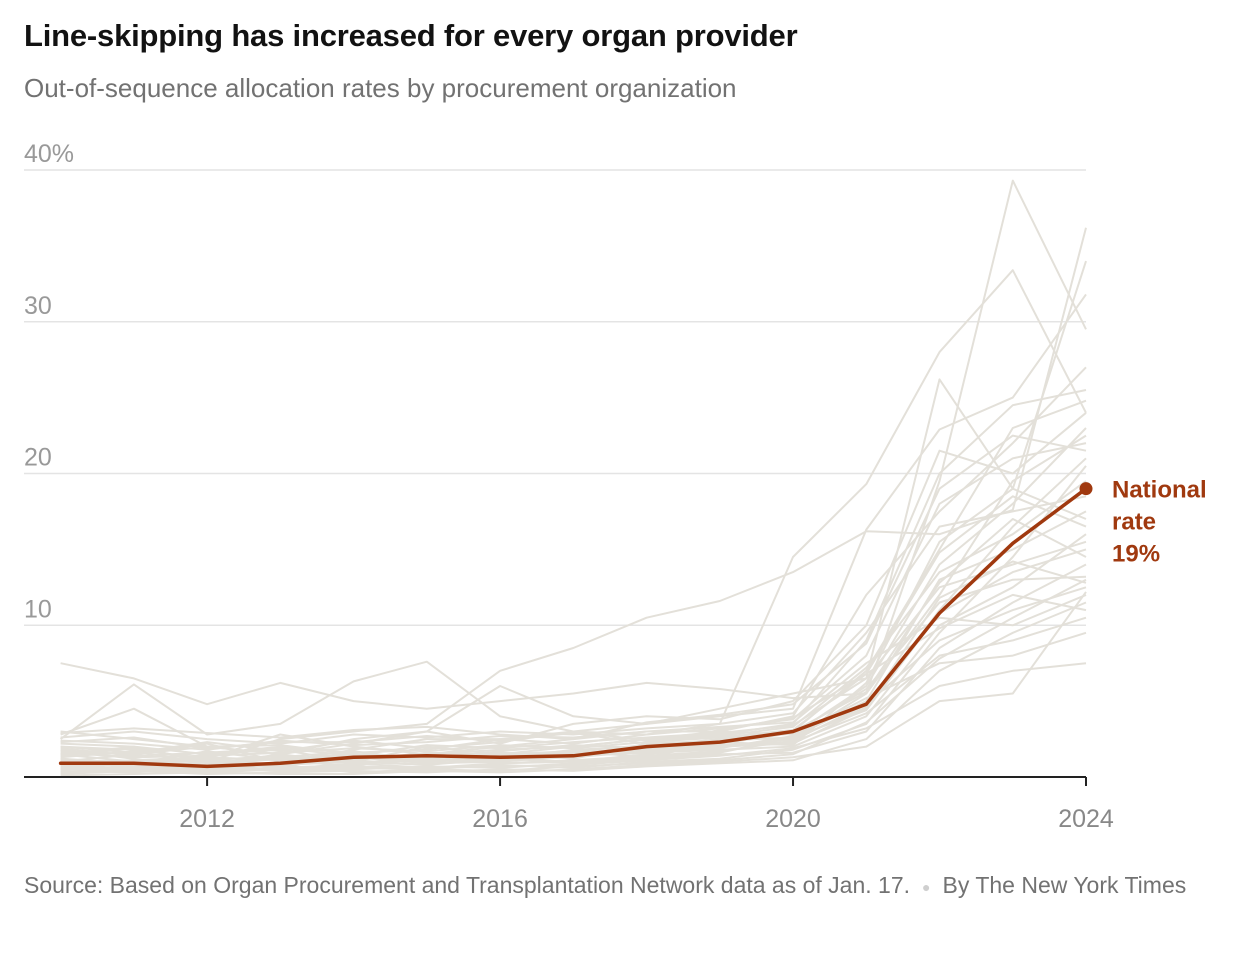  What do you see at coordinates (38, 306) in the screenshot?
I see `y-tick-label: 30` at bounding box center [38, 306].